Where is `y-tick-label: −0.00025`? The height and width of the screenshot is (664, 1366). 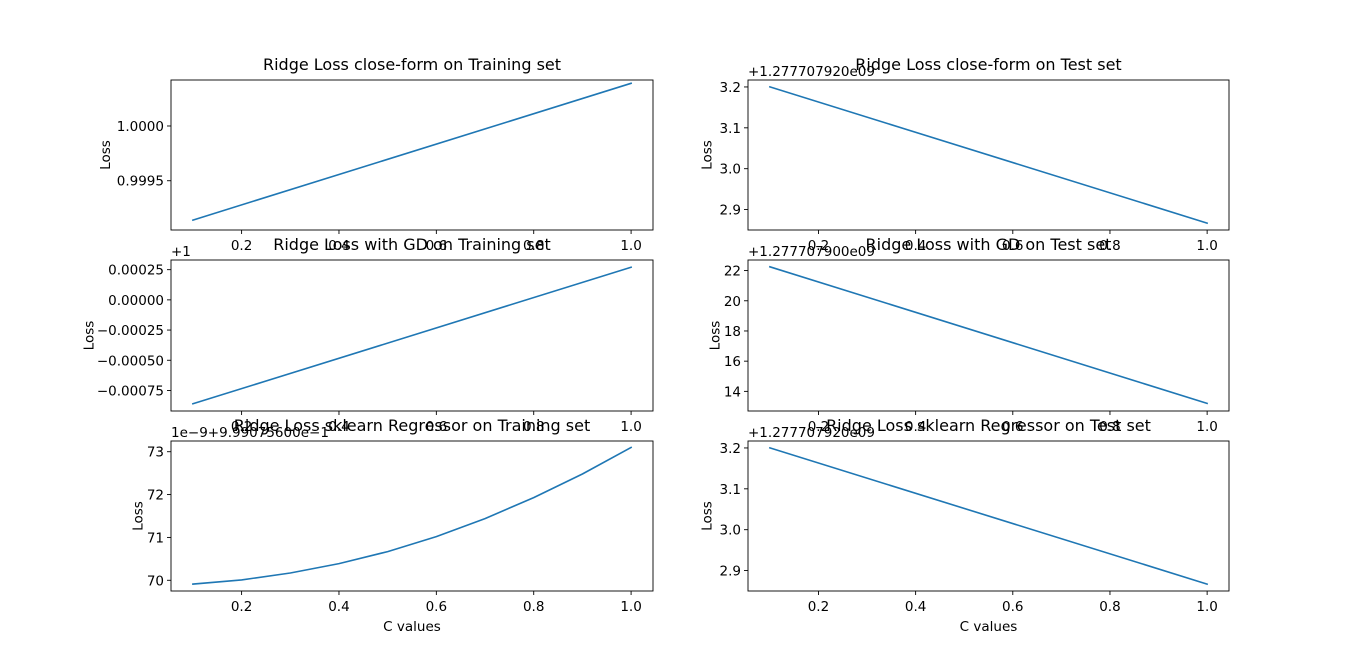
y-tick-label: −0.00025 is located at coordinates (130, 331).